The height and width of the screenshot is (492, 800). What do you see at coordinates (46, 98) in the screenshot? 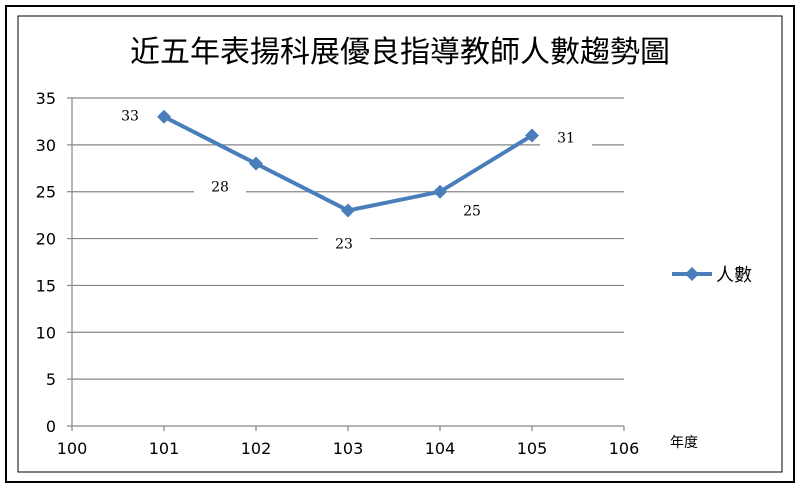
I see `y-tick-label-35: 35` at bounding box center [46, 98].